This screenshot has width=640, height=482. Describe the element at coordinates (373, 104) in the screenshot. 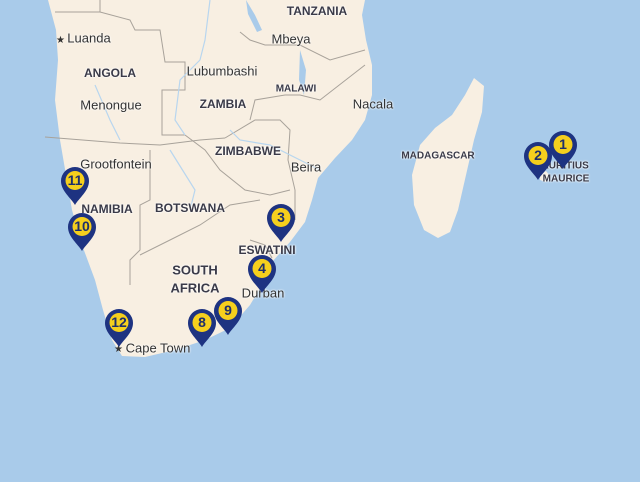

I see `label-nacala: Nacala` at that location.